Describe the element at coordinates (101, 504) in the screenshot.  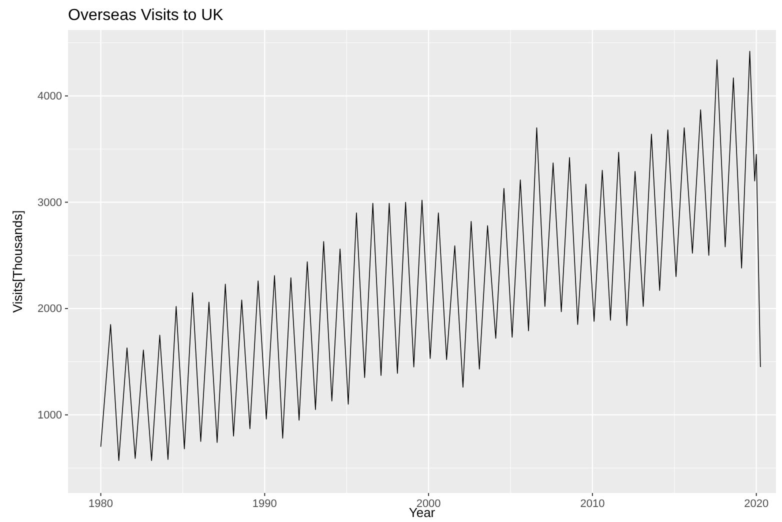
I see `x-tick-label: 1980` at that location.